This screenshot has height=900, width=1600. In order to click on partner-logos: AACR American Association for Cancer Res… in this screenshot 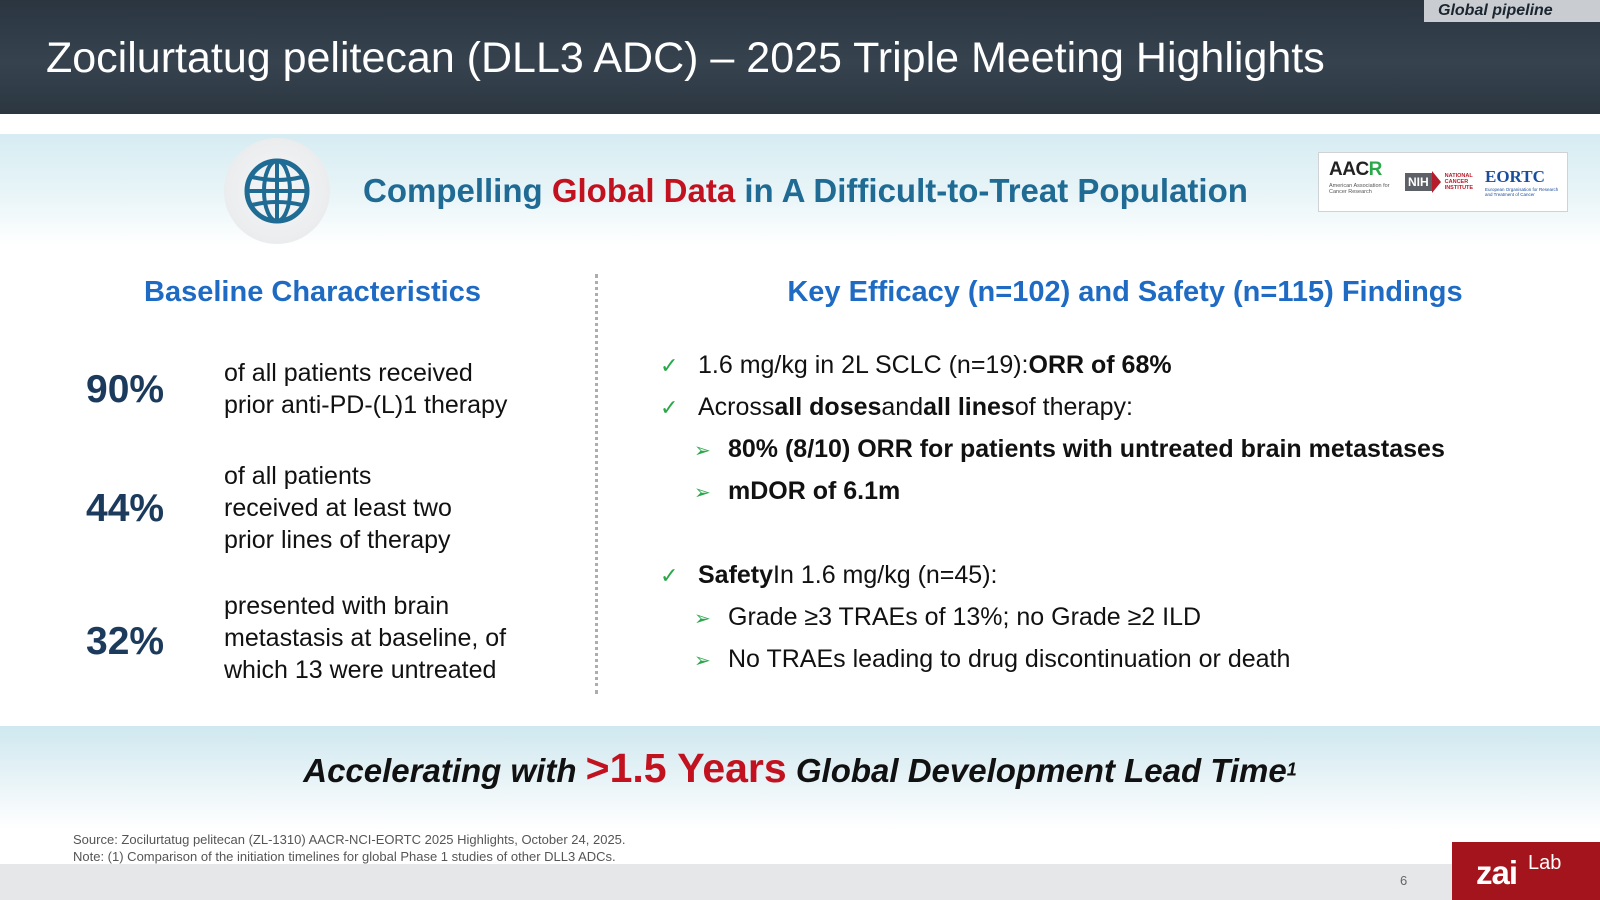, I will do `click(1443, 182)`.